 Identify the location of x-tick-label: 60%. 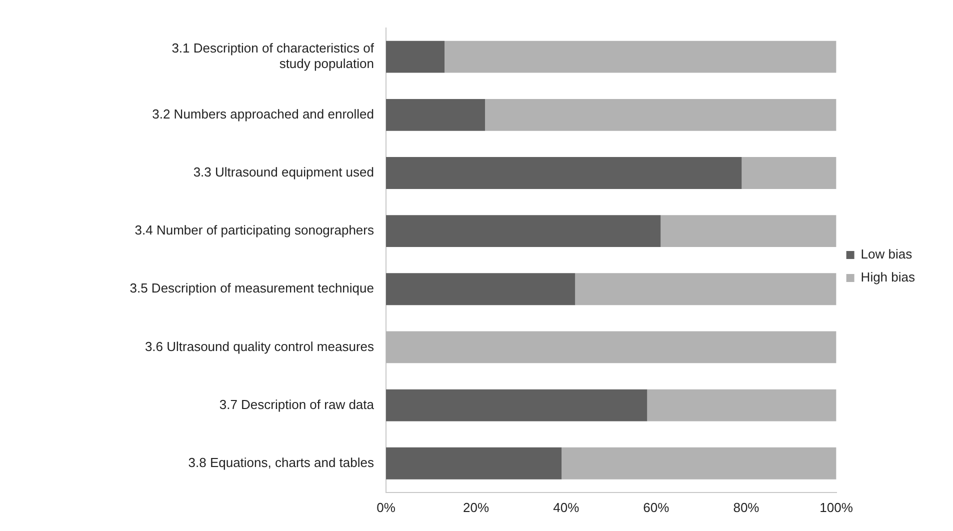
(656, 507).